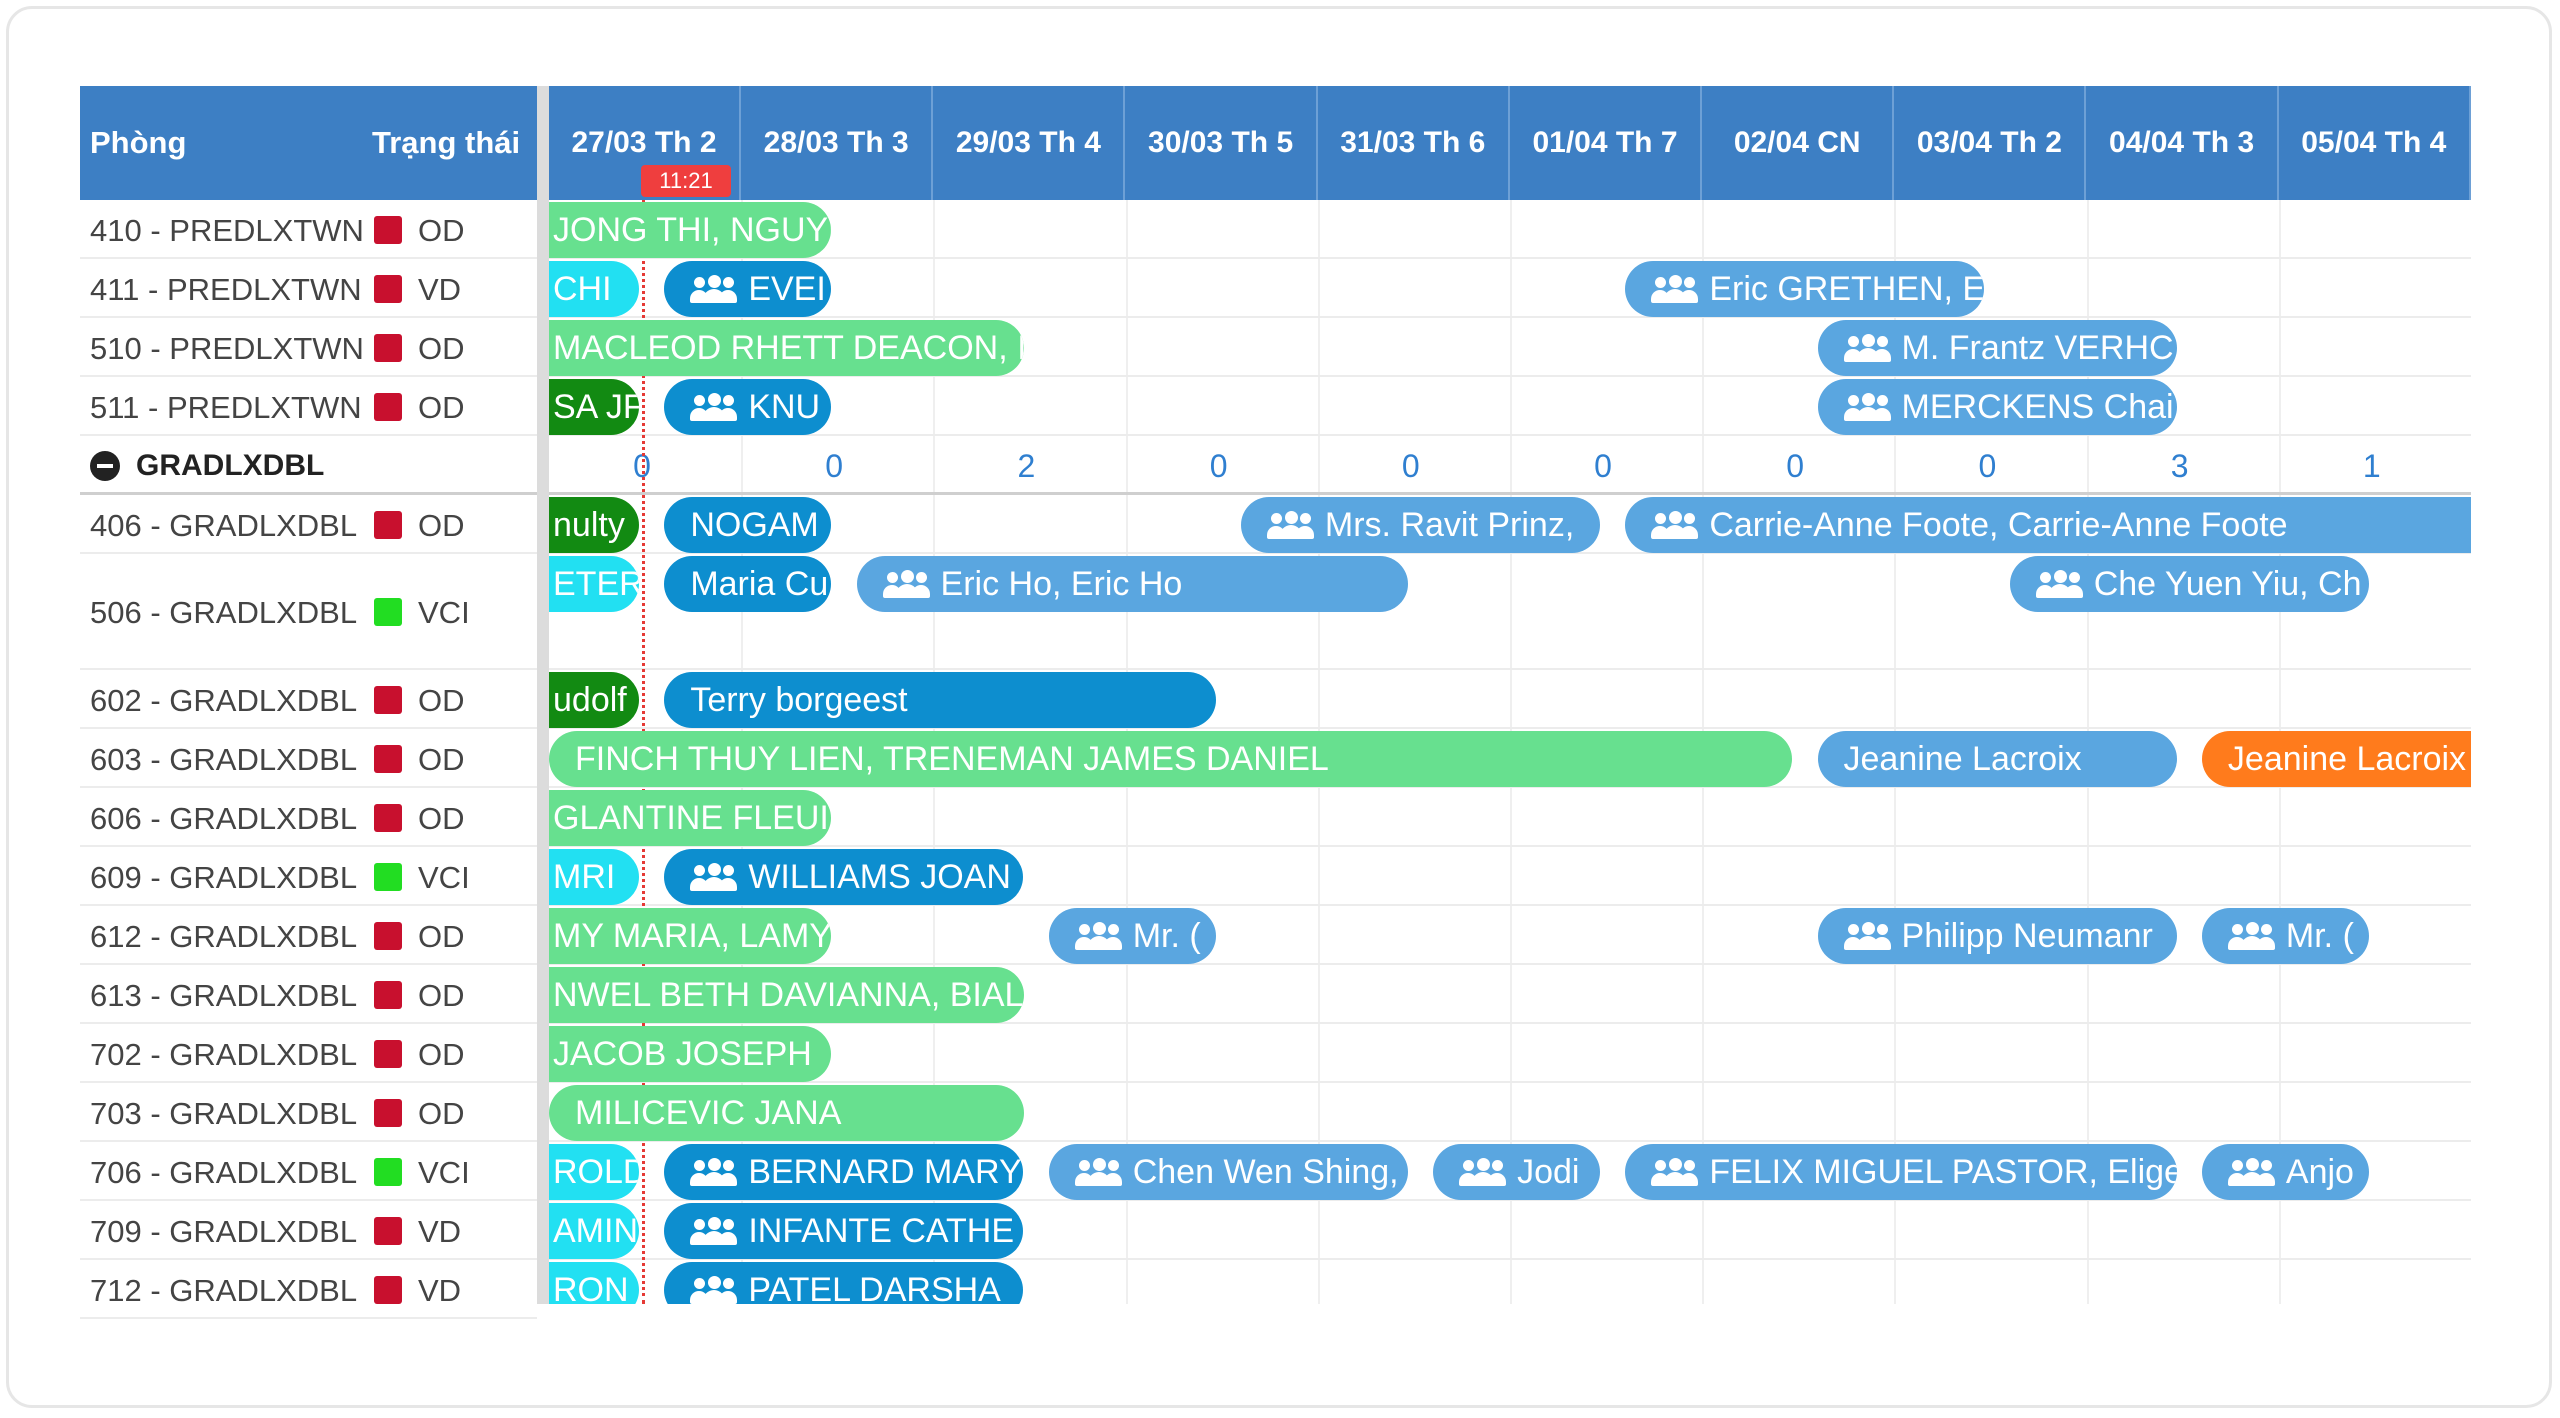 This screenshot has height=1418, width=2560. Describe the element at coordinates (690, 1054) in the screenshot. I see `booking-bar: JACOB JOSEPH` at that location.